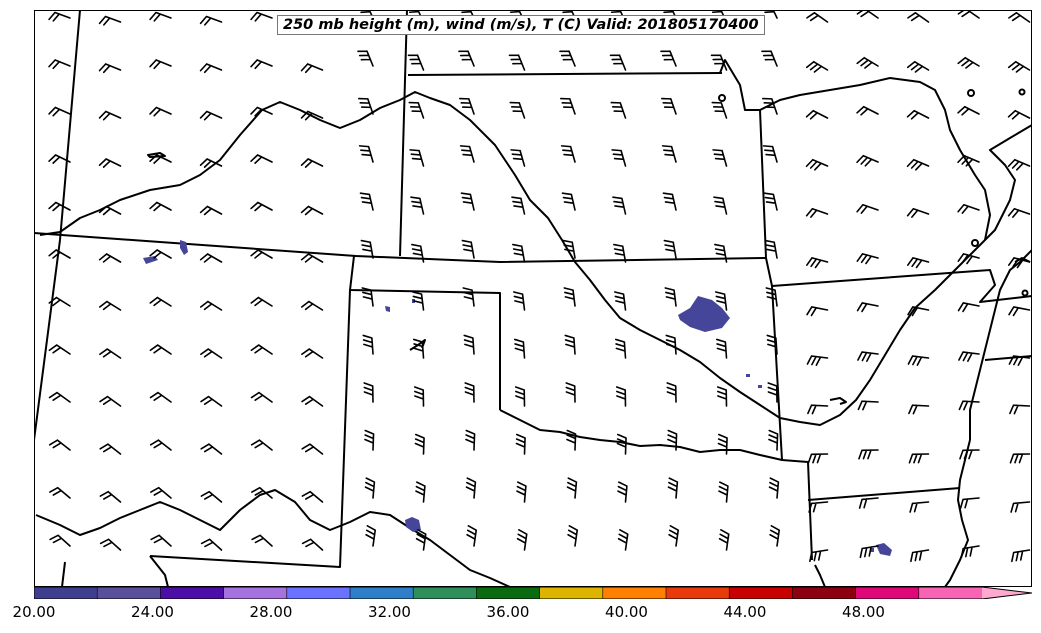 This screenshot has width=1041, height=633. I want to click on colorbar-extend-triangle, so click(1007, 593).